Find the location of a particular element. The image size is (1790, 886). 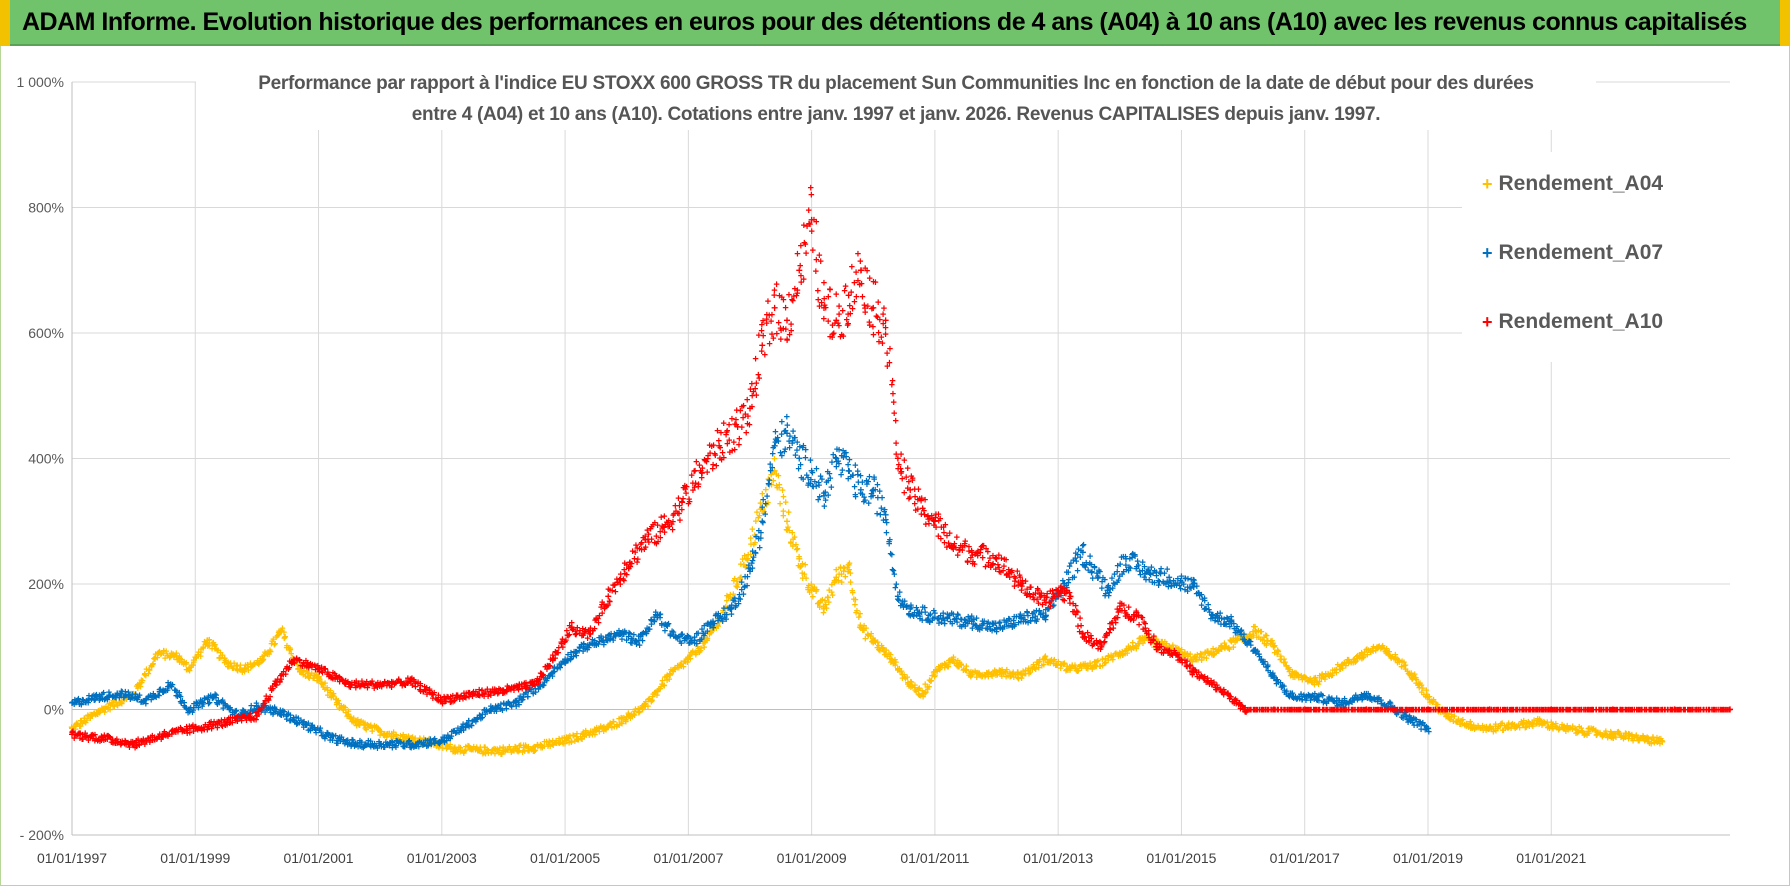

banner-accent-right is located at coordinates (1785, 23).